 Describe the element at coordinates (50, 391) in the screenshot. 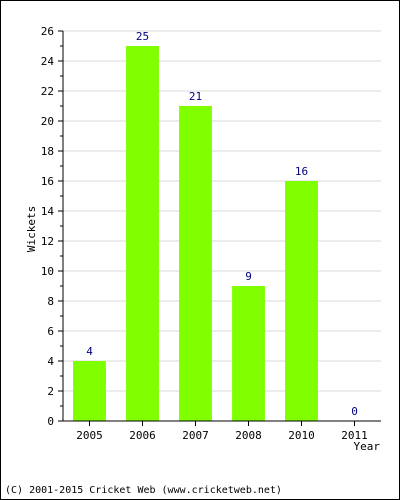

I see `y-tick-label: 2` at that location.